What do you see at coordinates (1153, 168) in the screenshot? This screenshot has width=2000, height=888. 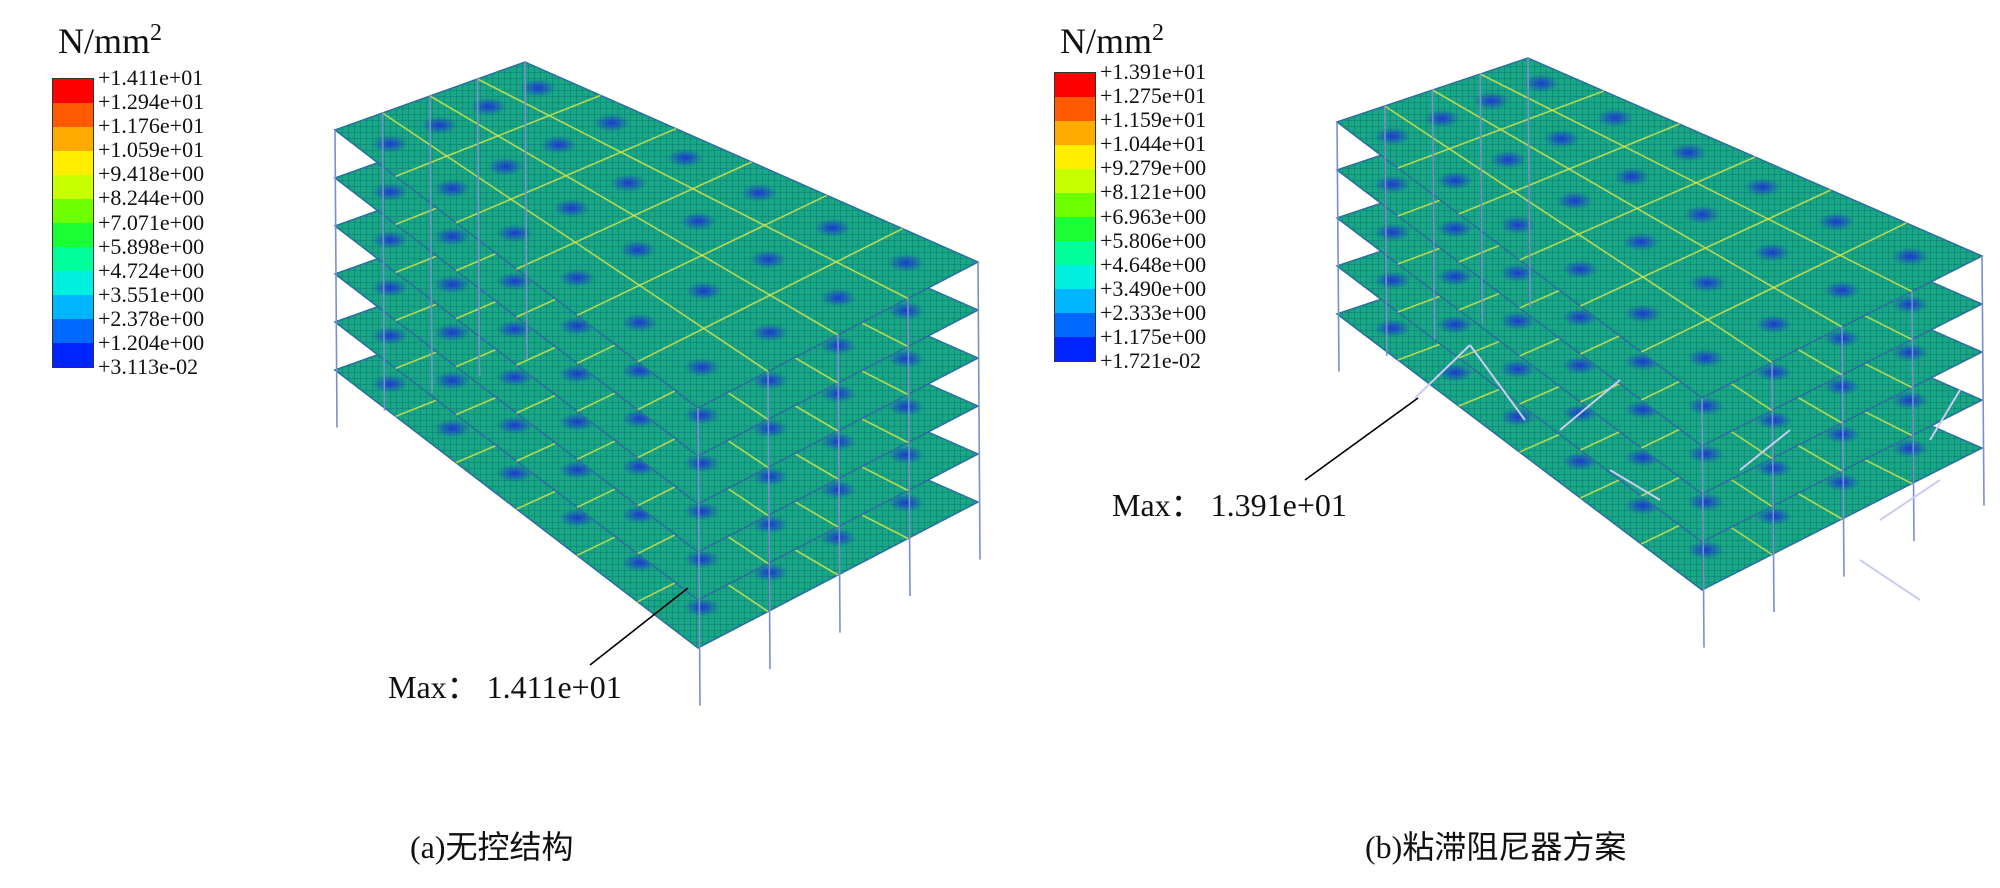 I see `legend-value: +9.279e+00` at bounding box center [1153, 168].